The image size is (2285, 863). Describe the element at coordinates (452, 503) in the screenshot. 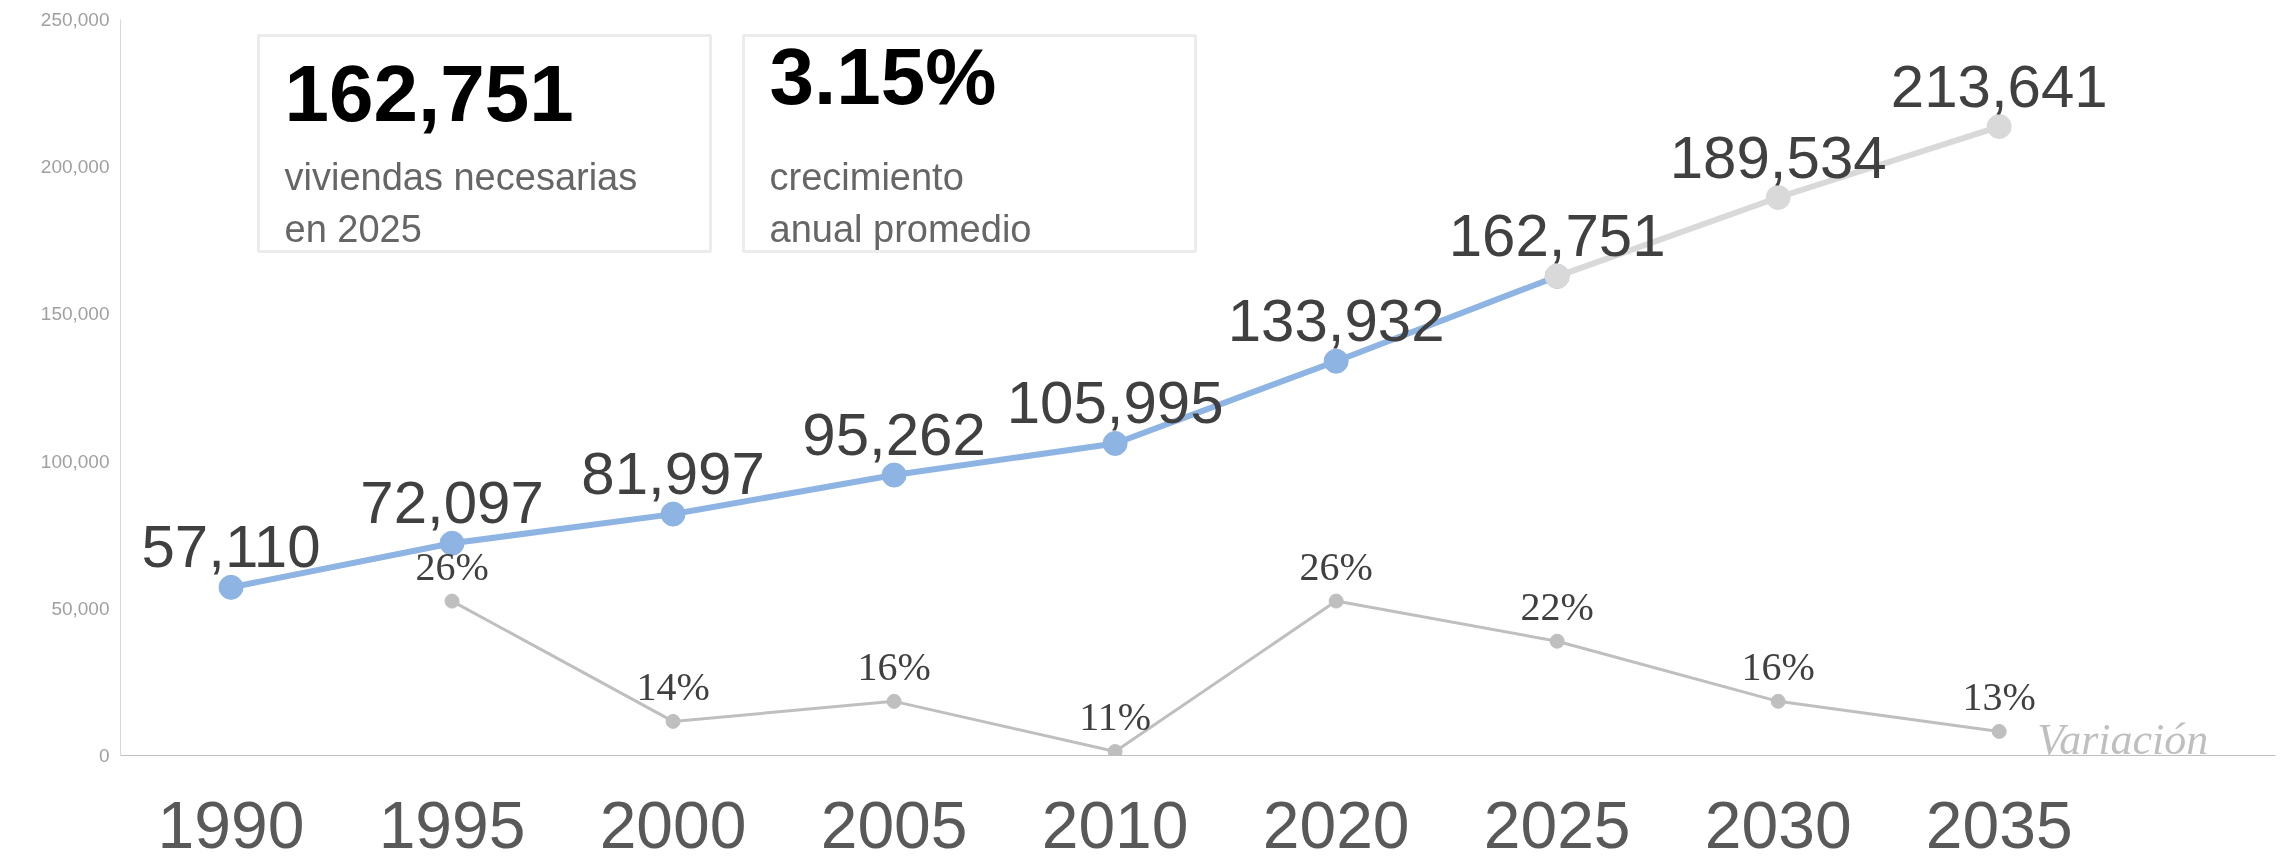

I see `data-label: 72,097` at that location.